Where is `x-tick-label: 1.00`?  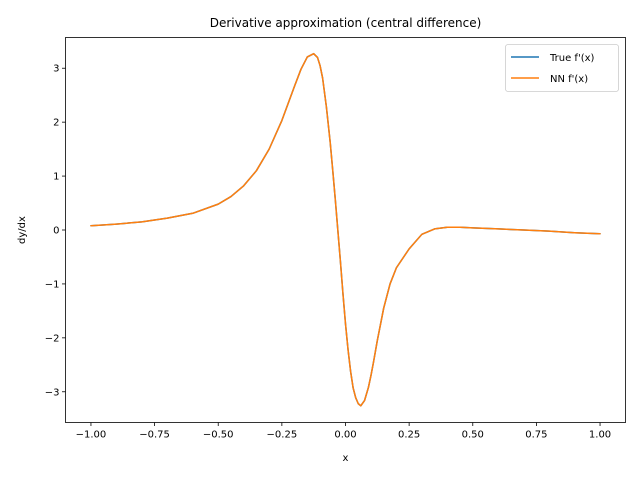
x-tick-label: 1.00 is located at coordinates (600, 435).